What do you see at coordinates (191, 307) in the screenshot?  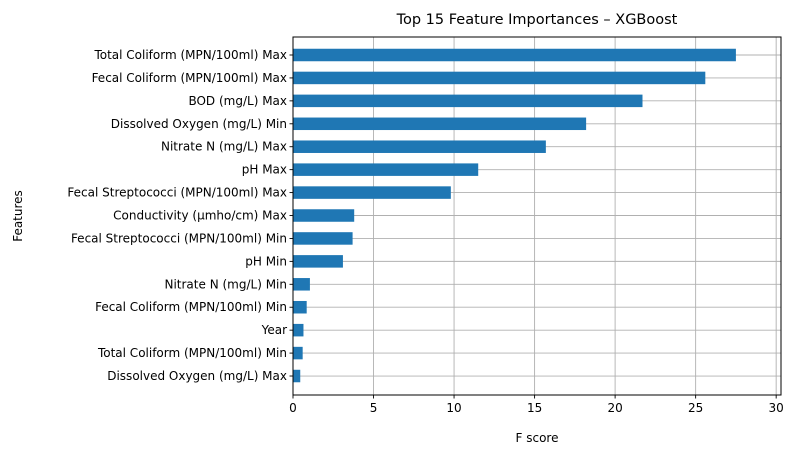 I see `y-tick-label: Fecal Coliform (MPN/100ml) Min` at bounding box center [191, 307].